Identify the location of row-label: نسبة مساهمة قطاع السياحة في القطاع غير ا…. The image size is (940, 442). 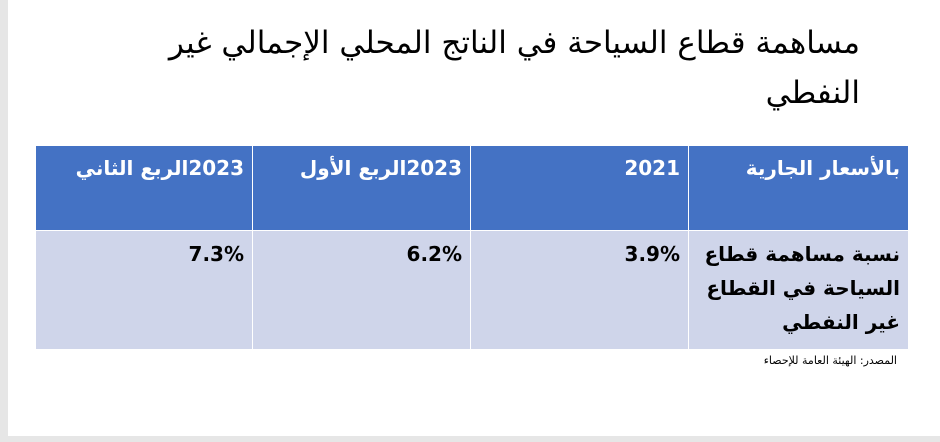
(798, 290).